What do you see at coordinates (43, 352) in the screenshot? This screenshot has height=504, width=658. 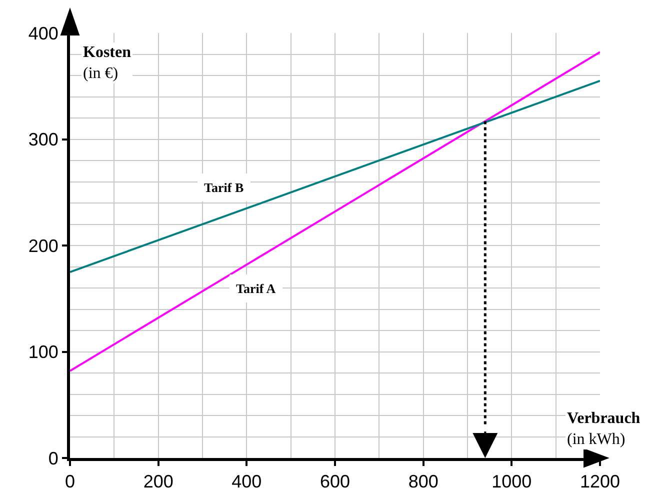 I see `y-tick-label: 100` at bounding box center [43, 352].